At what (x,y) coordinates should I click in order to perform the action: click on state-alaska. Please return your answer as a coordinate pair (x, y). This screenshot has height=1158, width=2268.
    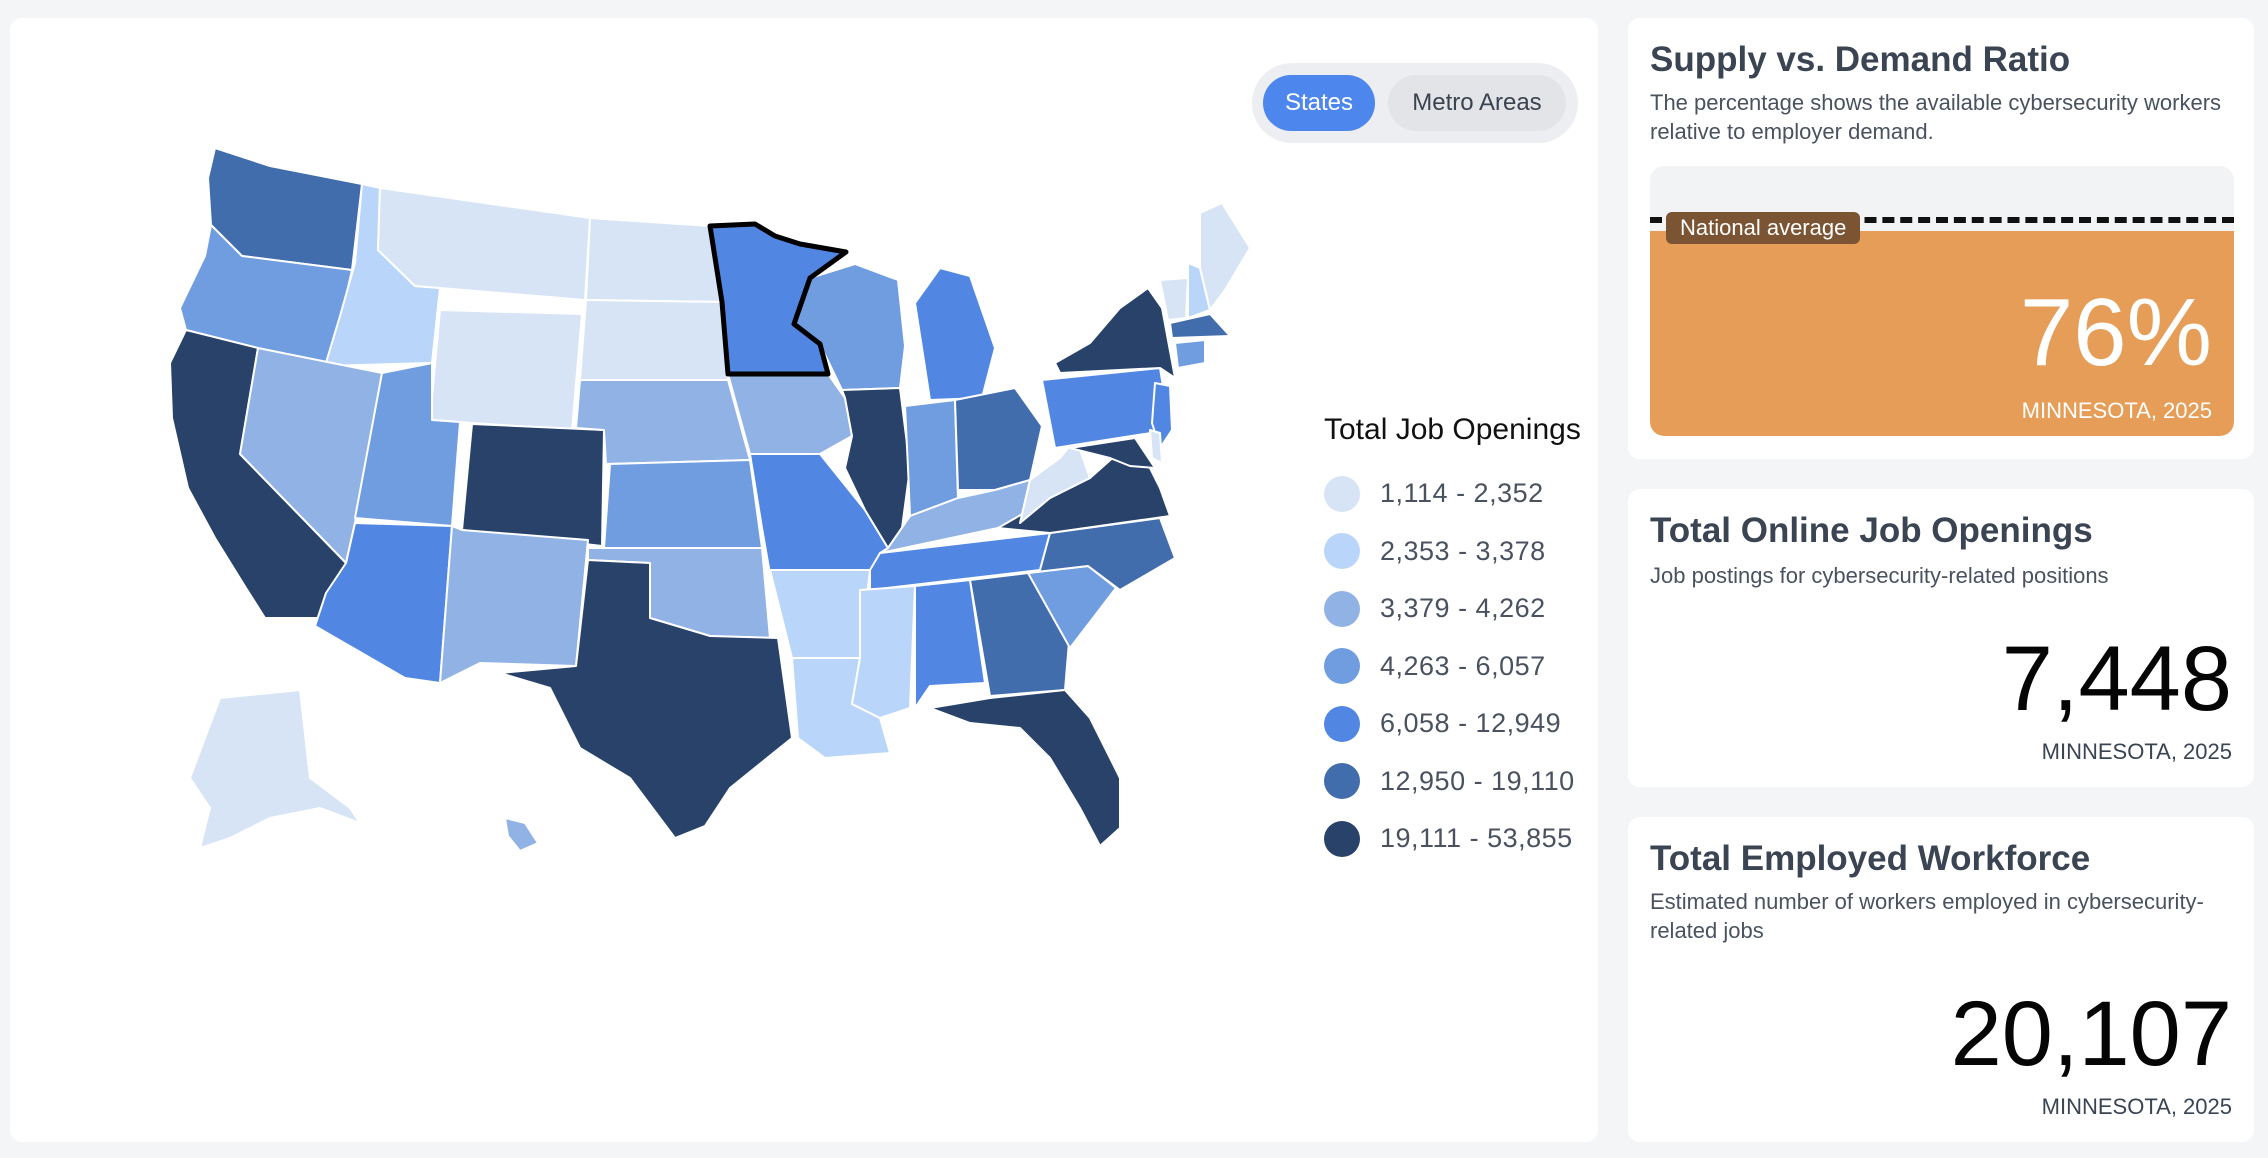
    Looking at the image, I should click on (275, 769).